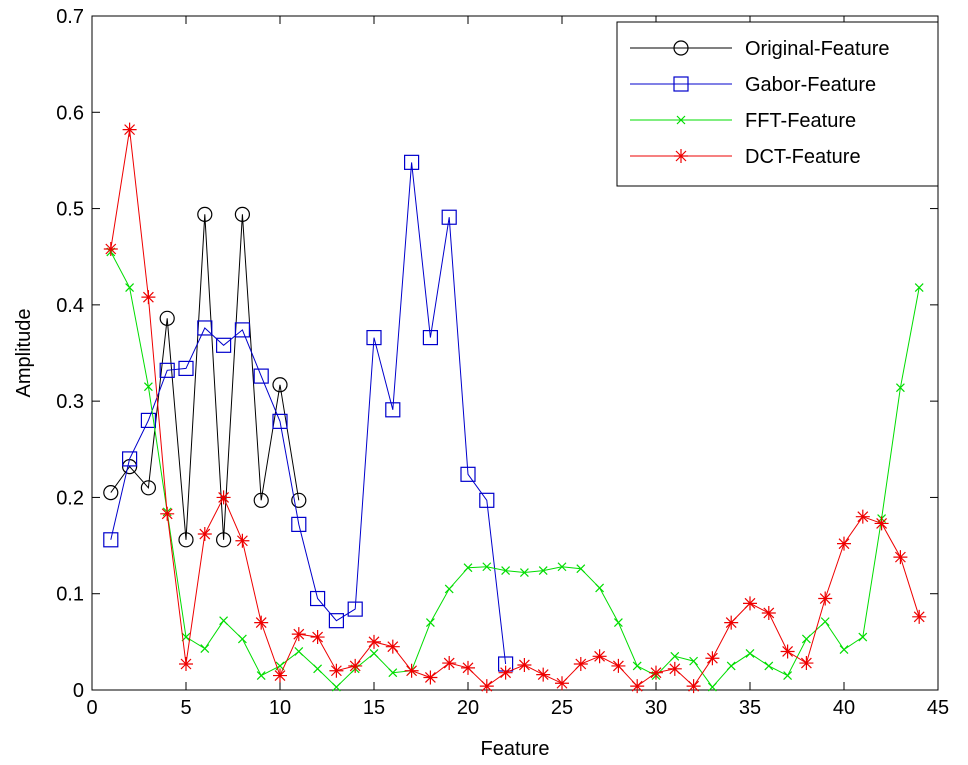 Image resolution: width=968 pixels, height=765 pixels. Describe the element at coordinates (205, 377) in the screenshot. I see `series-original-feature` at that location.